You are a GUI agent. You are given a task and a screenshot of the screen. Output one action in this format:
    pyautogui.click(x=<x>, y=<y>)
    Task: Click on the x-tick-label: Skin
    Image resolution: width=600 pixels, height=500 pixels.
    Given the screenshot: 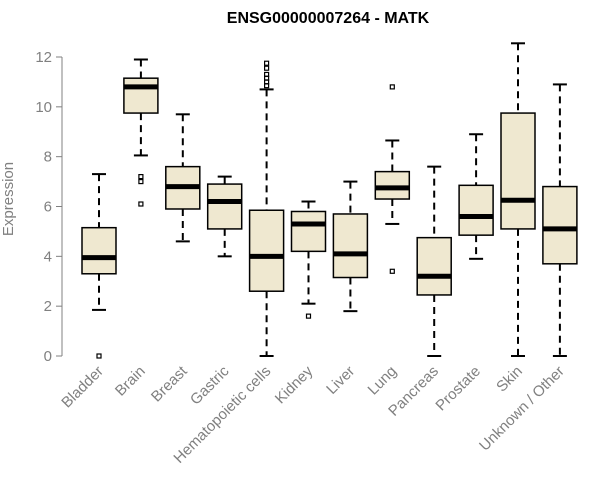 What is the action you would take?
    pyautogui.click(x=509, y=379)
    